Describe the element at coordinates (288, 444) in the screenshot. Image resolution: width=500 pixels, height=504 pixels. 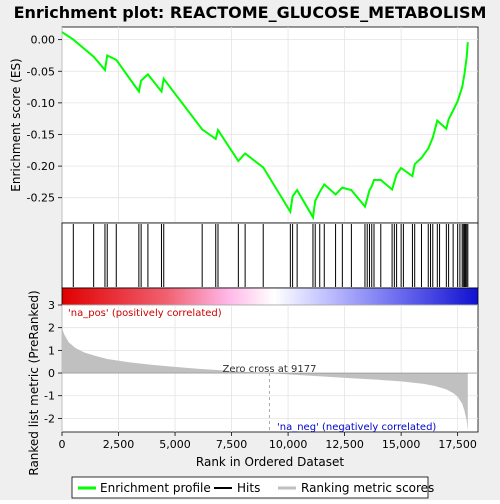
I see `x-tick-label: 10,000` at that location.